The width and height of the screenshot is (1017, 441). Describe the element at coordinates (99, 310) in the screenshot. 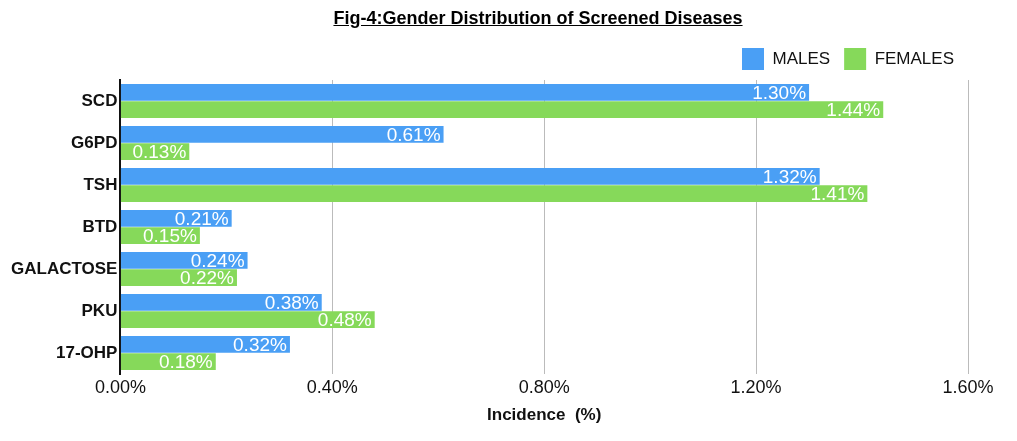

I see `y-tick-label: PKU` at that location.